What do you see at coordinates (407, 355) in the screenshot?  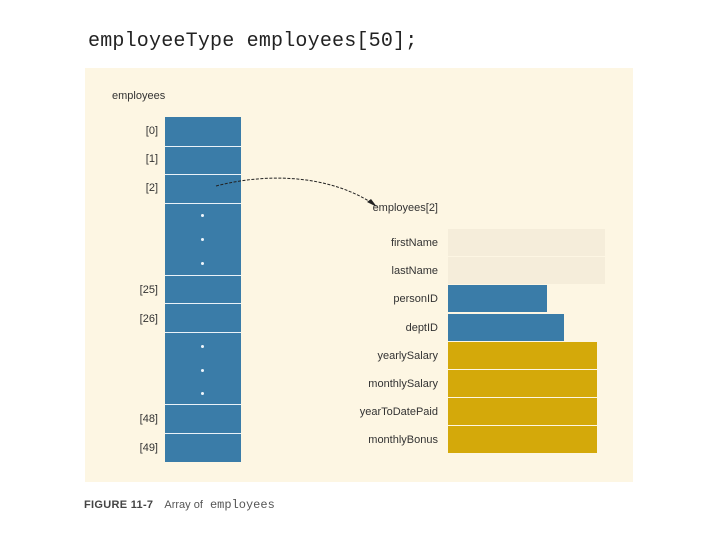 I see `field-label: yearlySalary` at bounding box center [407, 355].